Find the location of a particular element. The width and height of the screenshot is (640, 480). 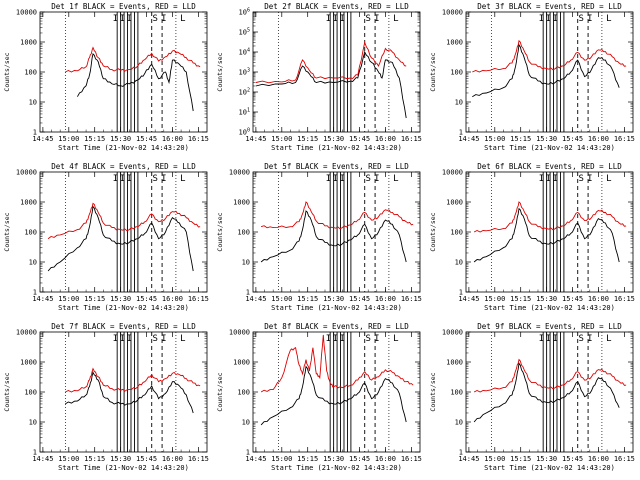

panel-title: Det 3f BLACK = Events, RED = LLD is located at coordinates (549, 6).